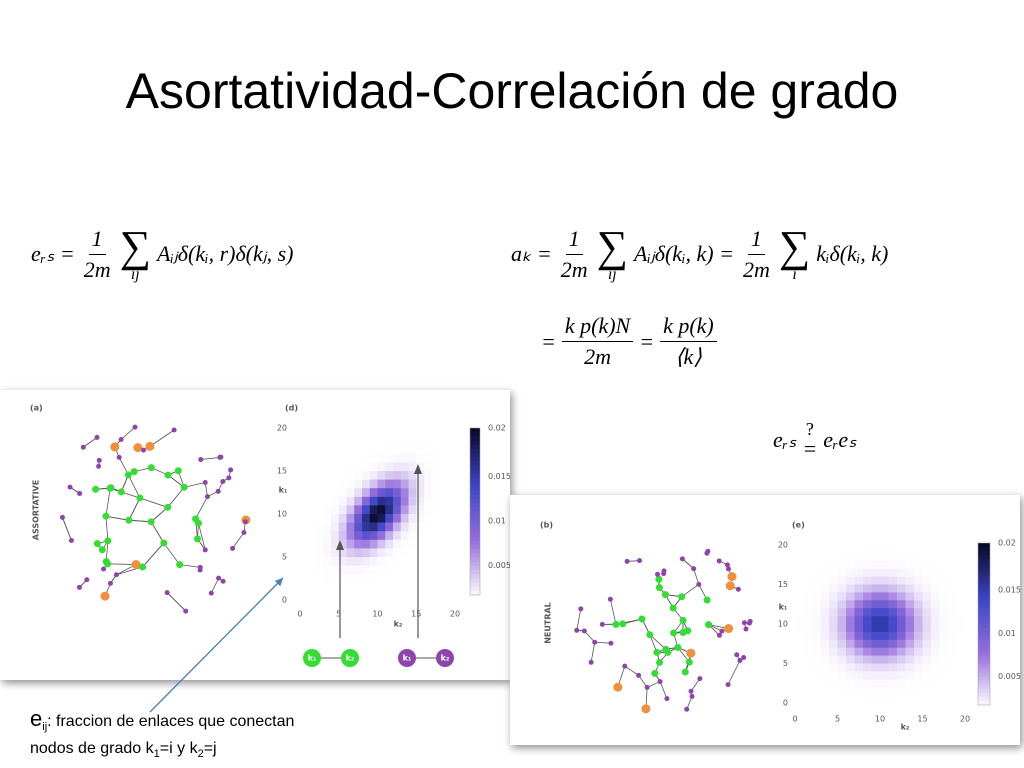 Image resolution: width=1024 pixels, height=768 pixels. I want to click on fraction: k p(k) ⟨k⟩, so click(688, 341).